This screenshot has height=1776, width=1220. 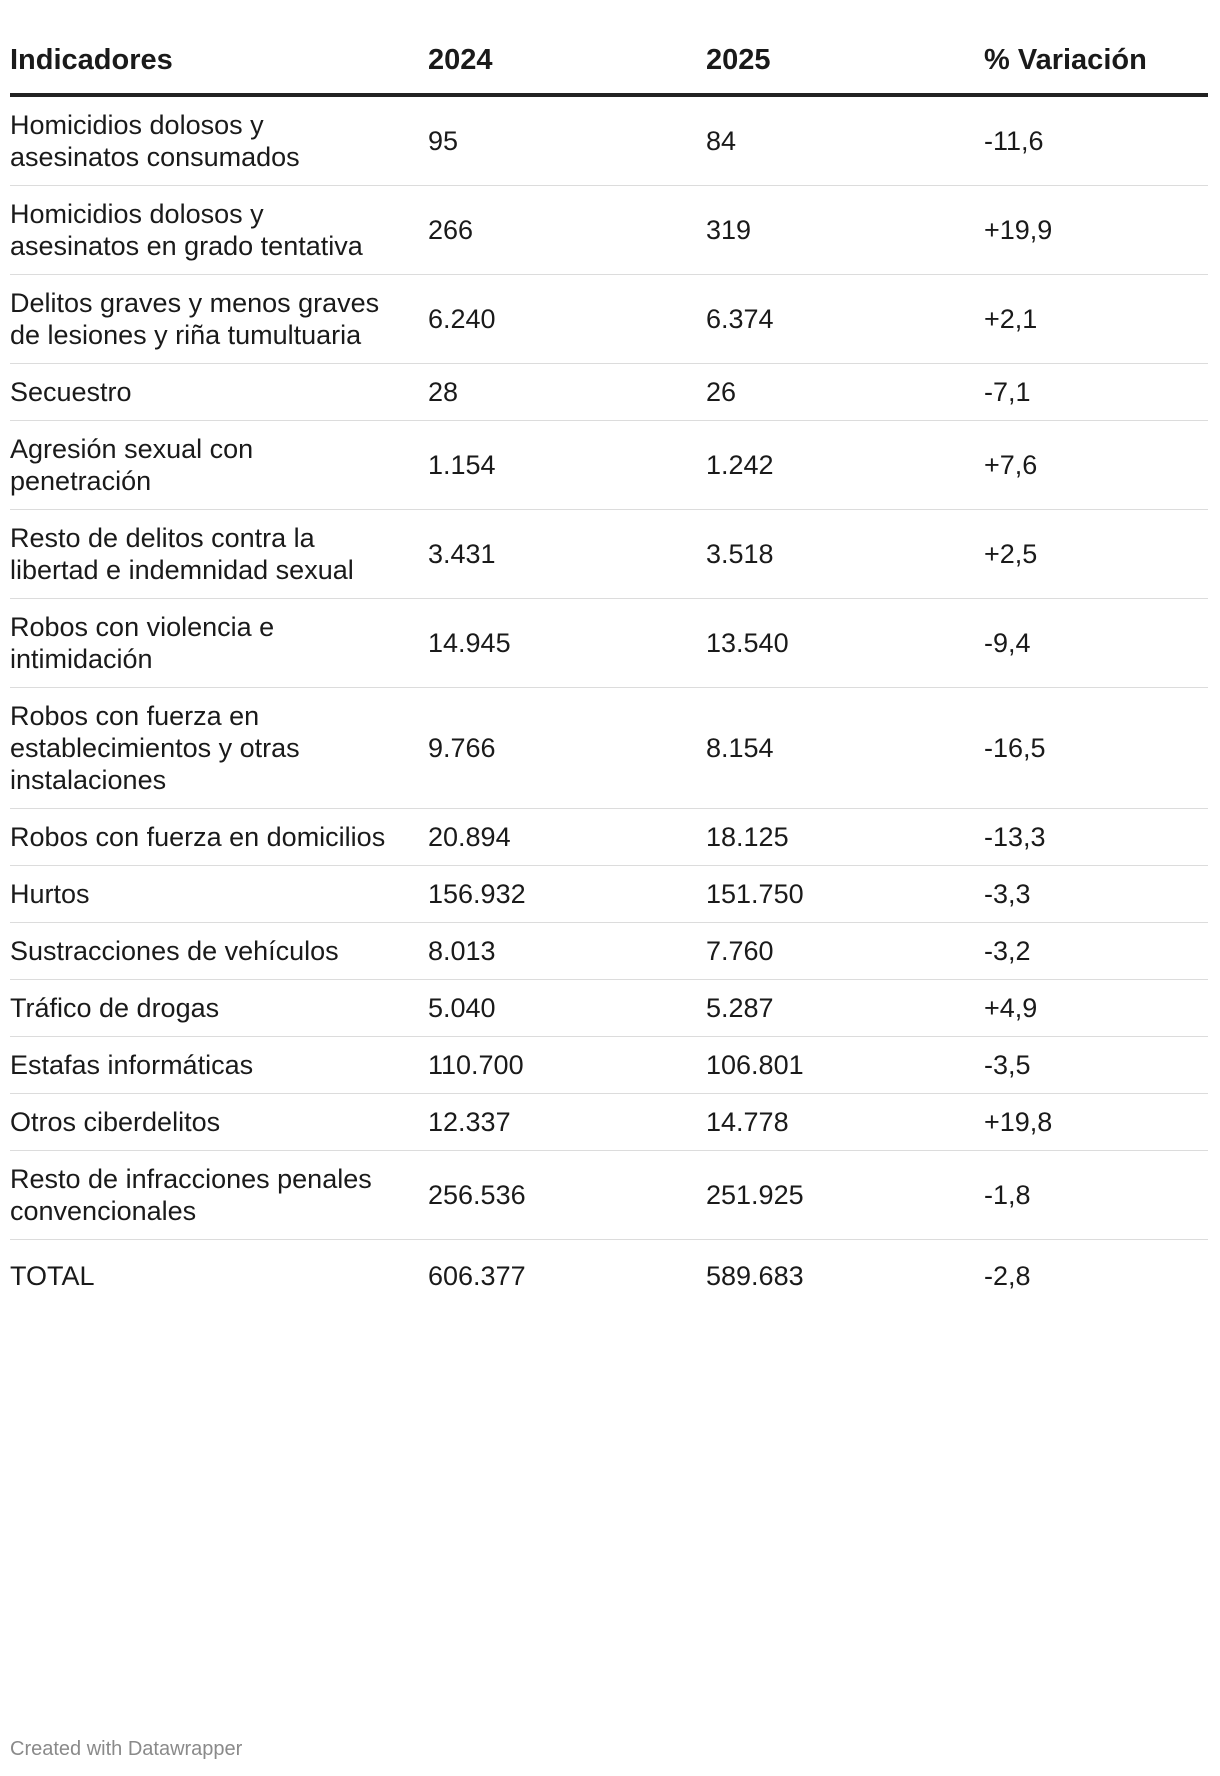 I want to click on table-row: Sustracciones de vehículos 8.013 7.760 -3,2, so click(x=609, y=951).